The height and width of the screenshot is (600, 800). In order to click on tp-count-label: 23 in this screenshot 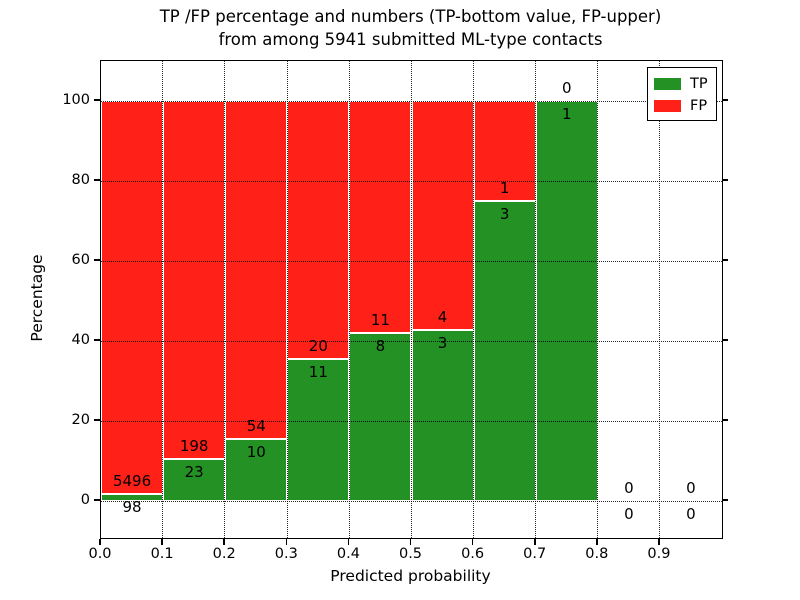, I will do `click(194, 472)`.